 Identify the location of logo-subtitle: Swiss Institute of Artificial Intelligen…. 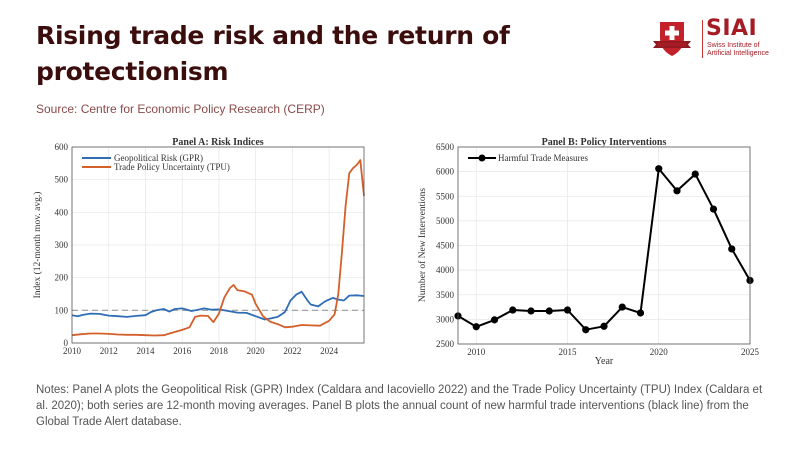
(742, 50).